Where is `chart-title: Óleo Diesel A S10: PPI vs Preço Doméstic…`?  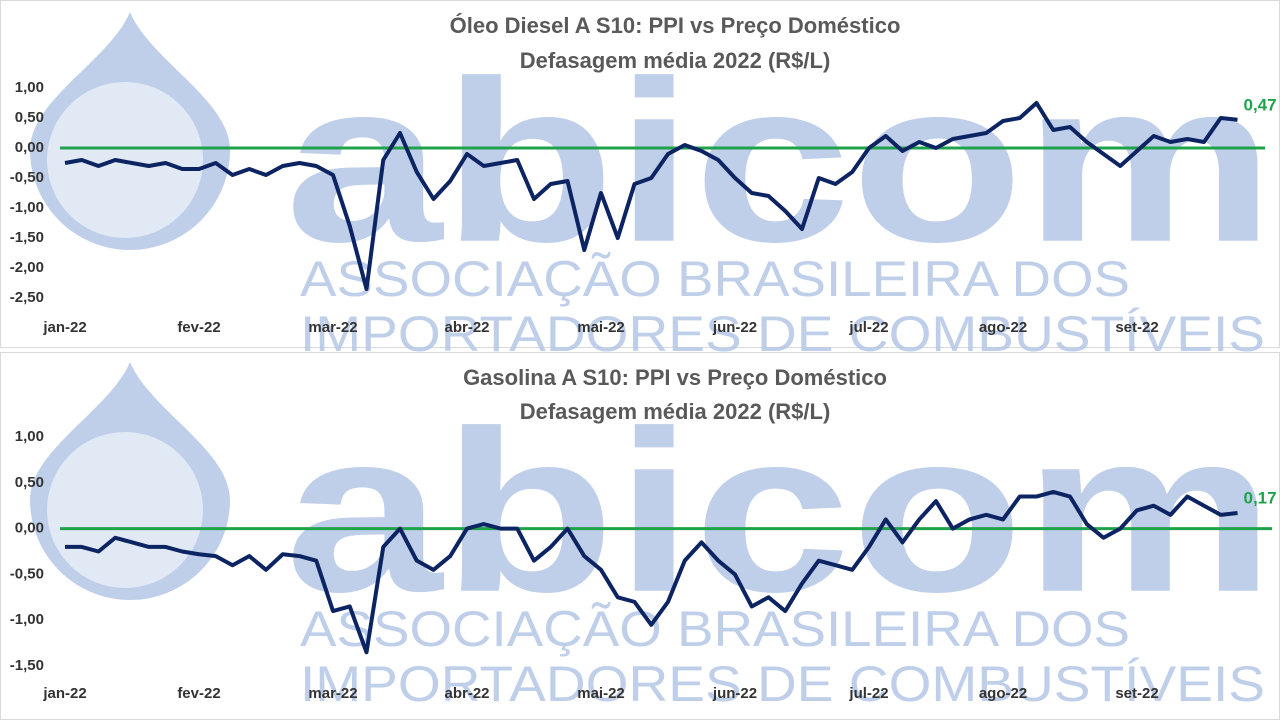
chart-title: Óleo Diesel A S10: PPI vs Preço Doméstic… is located at coordinates (675, 25).